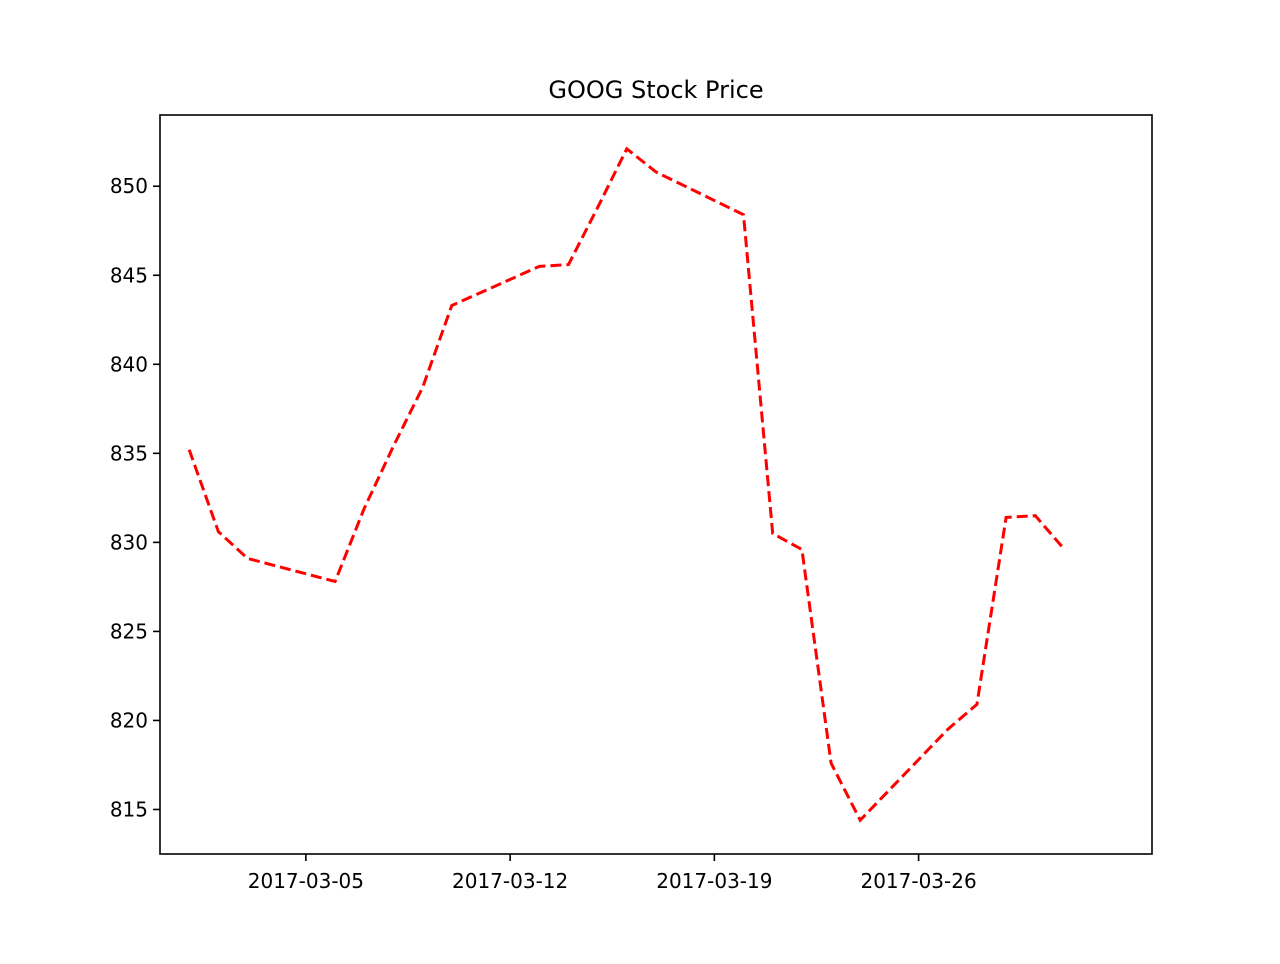 This screenshot has width=1280, height=964. Describe the element at coordinates (918, 881) in the screenshot. I see `x-tick-label: 2017-03-26` at that location.